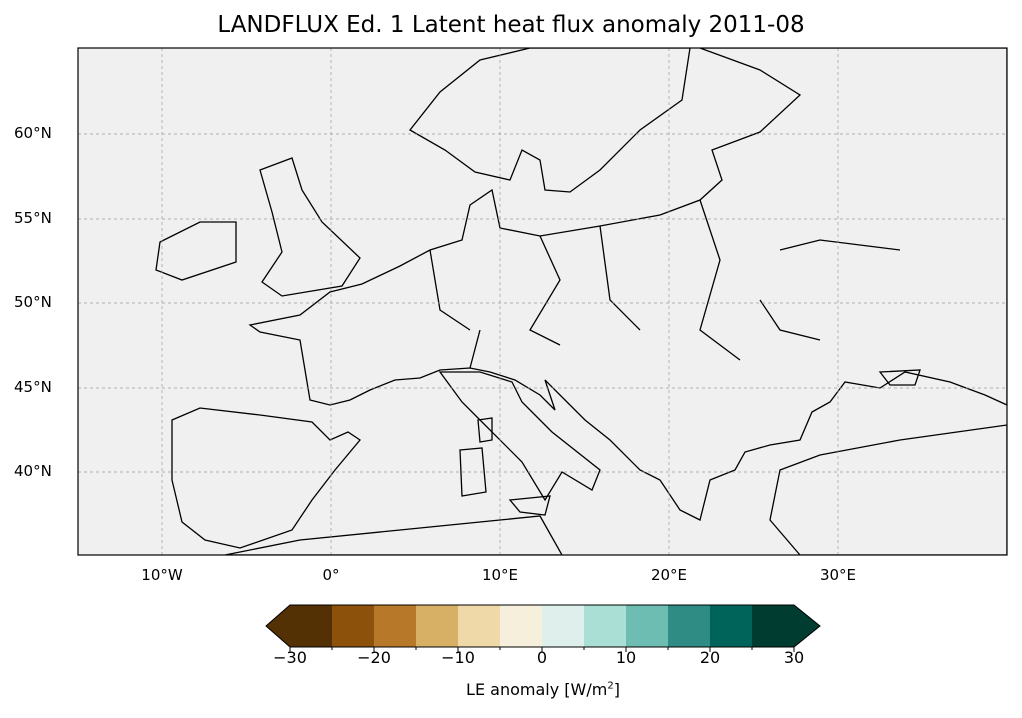  I want to click on colorbar-label-text: LE anomaly [W/m, so click(537, 689).